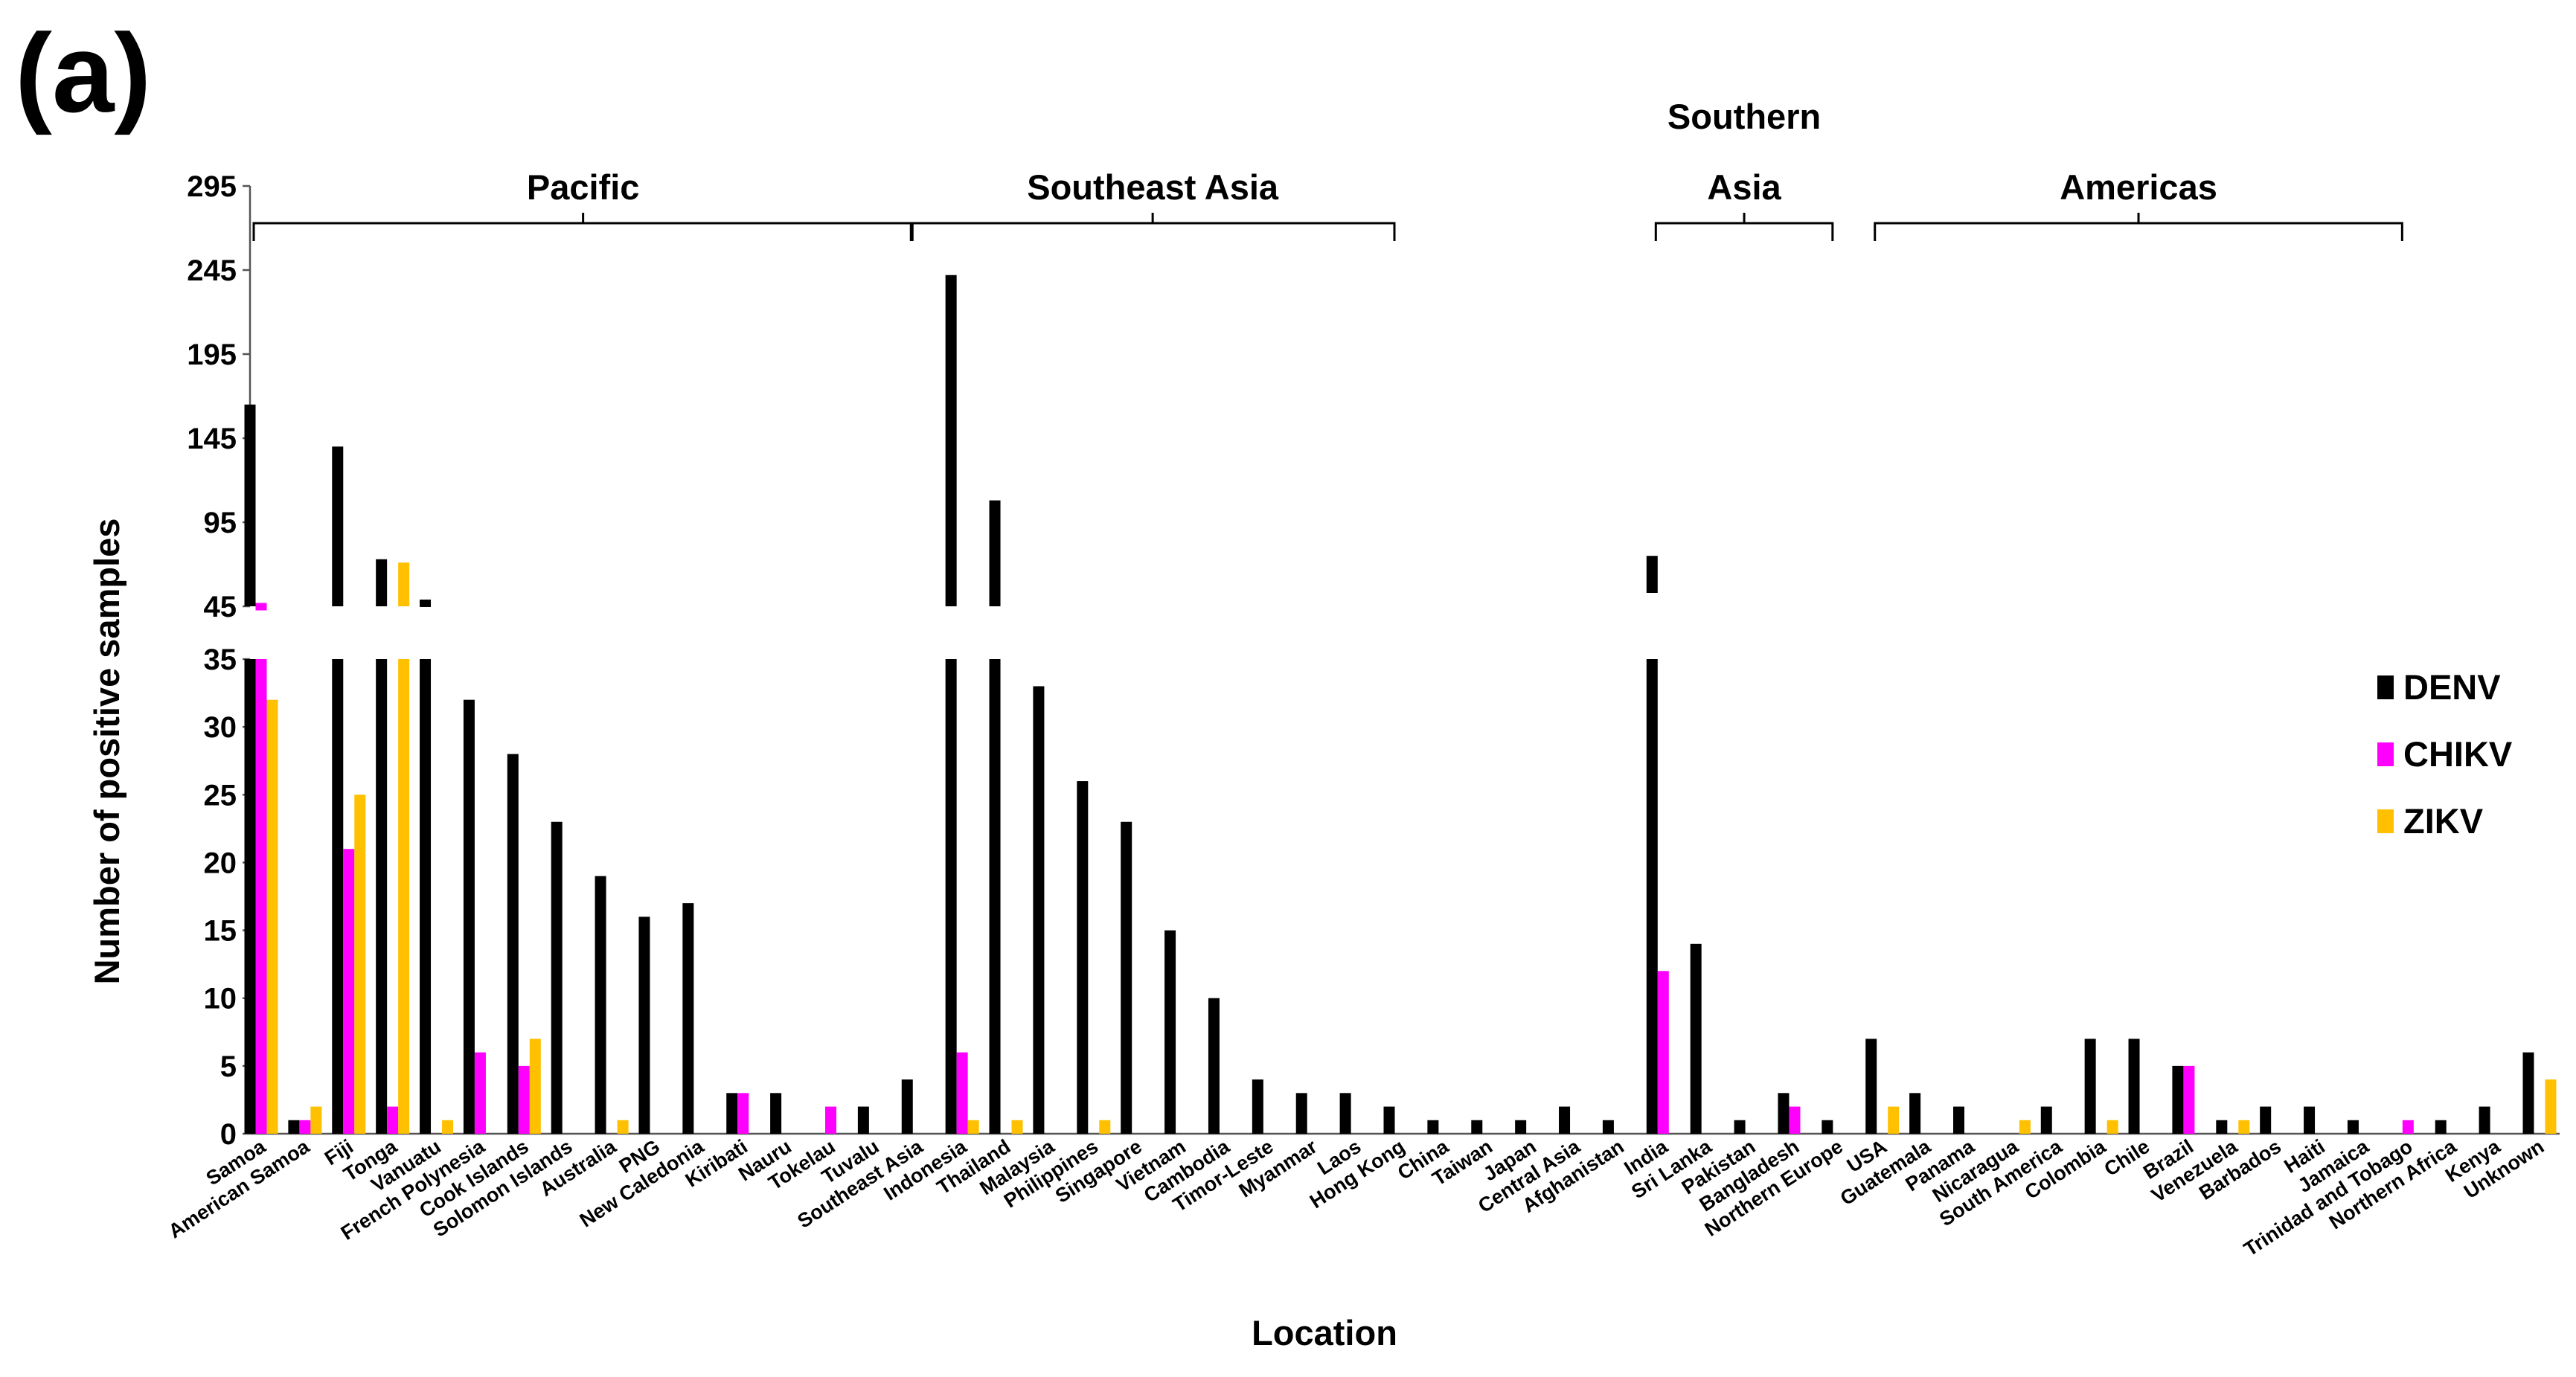  What do you see at coordinates (2458, 754) in the screenshot?
I see `legend-label: CHIKV` at bounding box center [2458, 754].